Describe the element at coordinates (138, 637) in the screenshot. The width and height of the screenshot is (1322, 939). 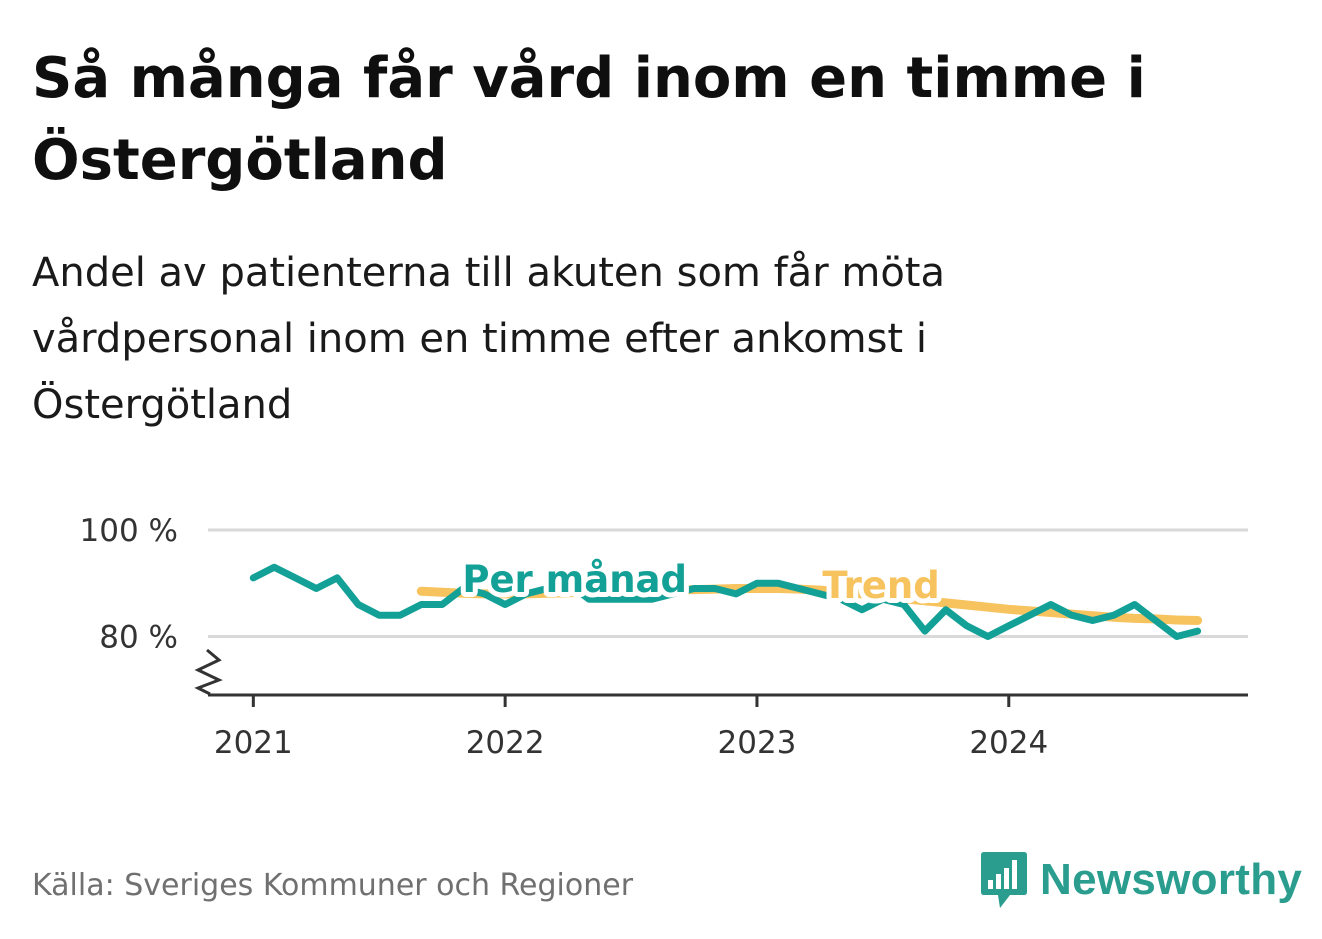
I see `y-tick-label: 80 %` at that location.